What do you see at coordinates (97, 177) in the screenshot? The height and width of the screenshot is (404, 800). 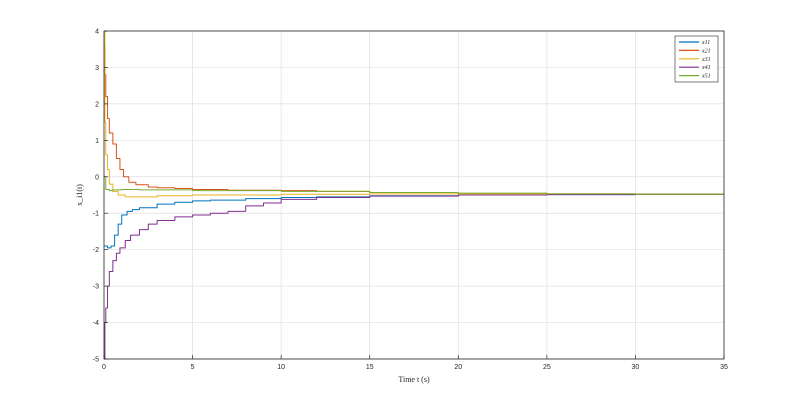 I see `y-tick-label: 0` at bounding box center [97, 177].